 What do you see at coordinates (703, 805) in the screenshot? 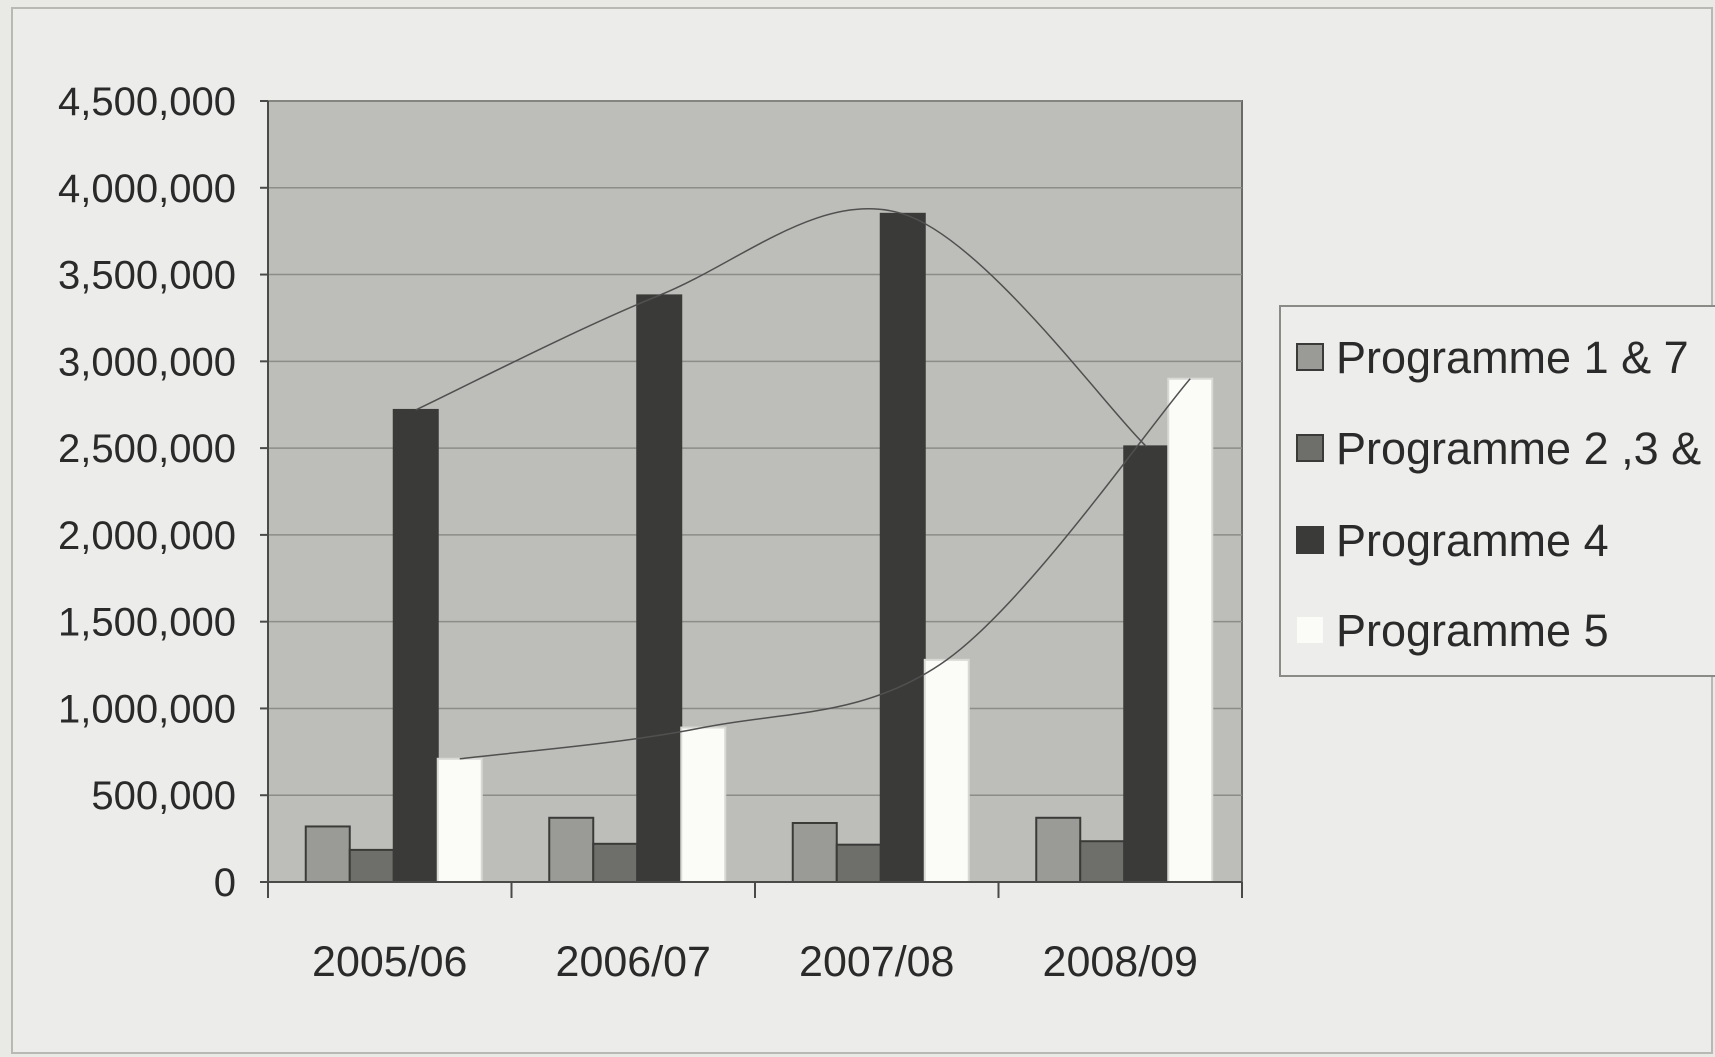
I see `bar-2006/07-programme-5` at bounding box center [703, 805].